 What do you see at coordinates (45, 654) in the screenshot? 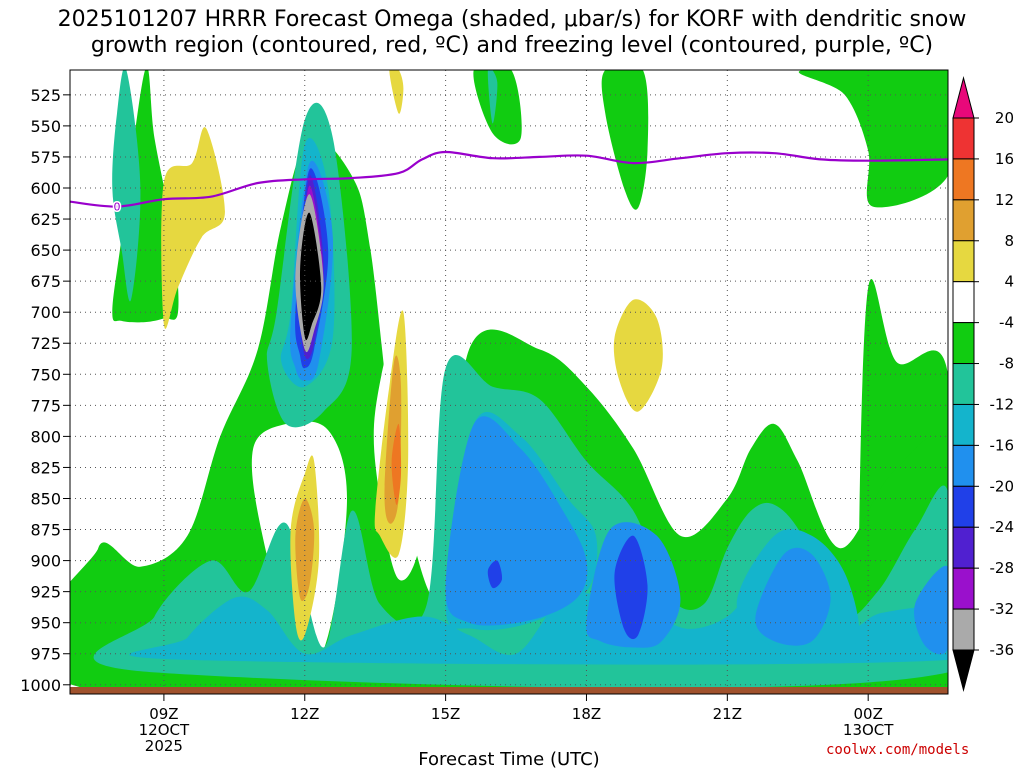
I see `y-tick-label: 975` at bounding box center [45, 654].